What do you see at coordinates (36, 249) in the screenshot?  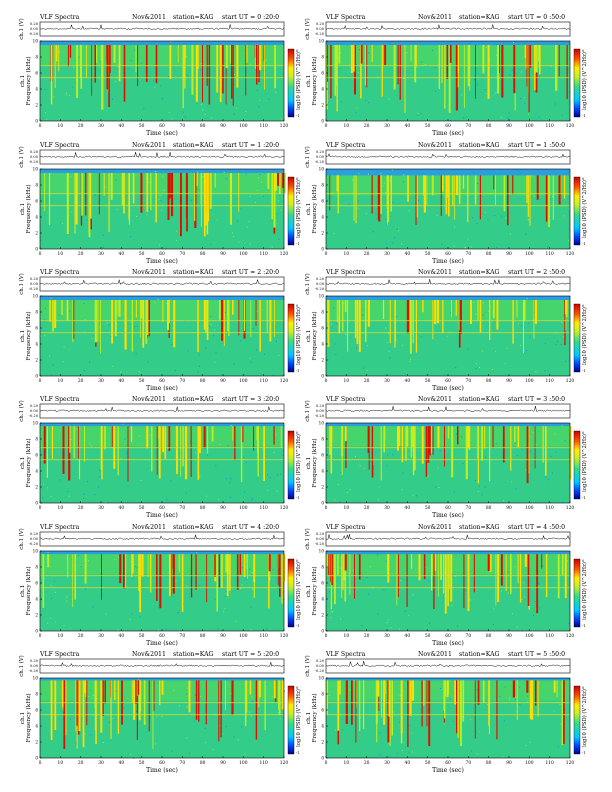 I see `y-tick-label: 0` at bounding box center [36, 249].